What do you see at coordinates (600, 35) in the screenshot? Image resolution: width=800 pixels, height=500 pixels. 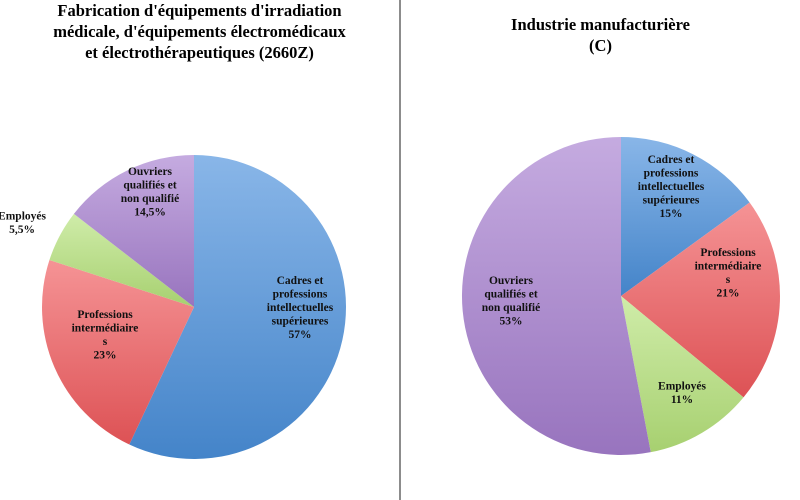 I see `chart-title: Industrie manufacturière (C)` at bounding box center [600, 35].